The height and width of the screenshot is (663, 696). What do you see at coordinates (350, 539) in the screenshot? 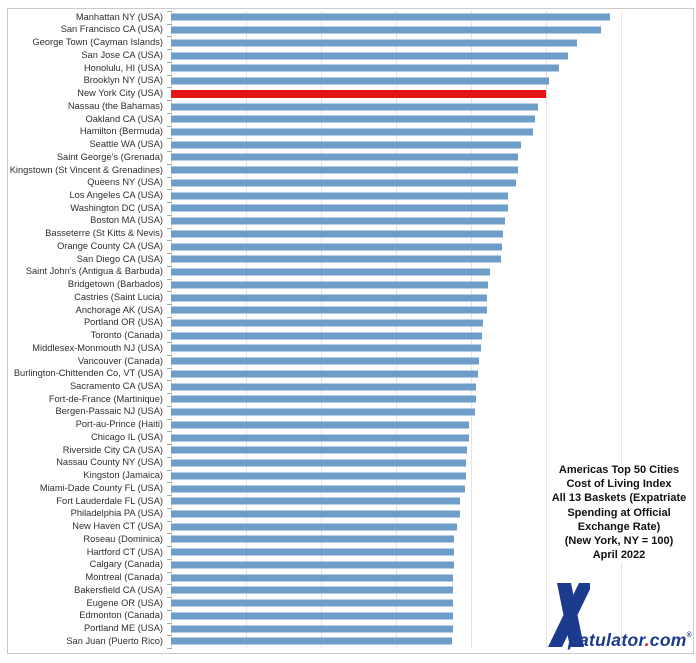
I see `chart-row: Roseau (Dominica)` at bounding box center [350, 539].